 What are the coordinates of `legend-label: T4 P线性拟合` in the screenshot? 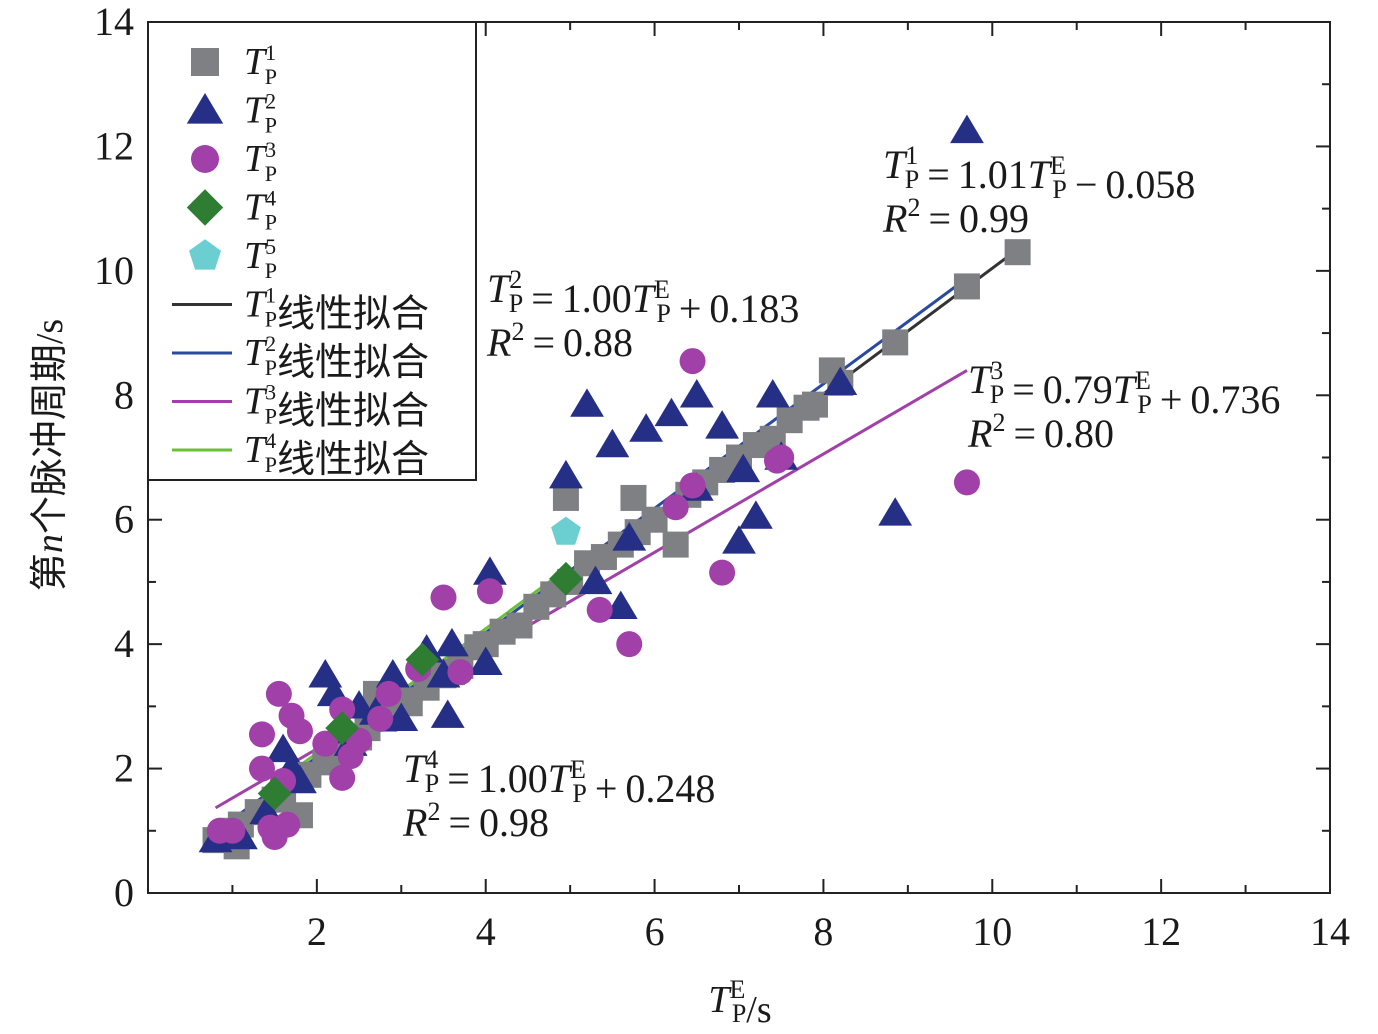 It's located at (336, 454).